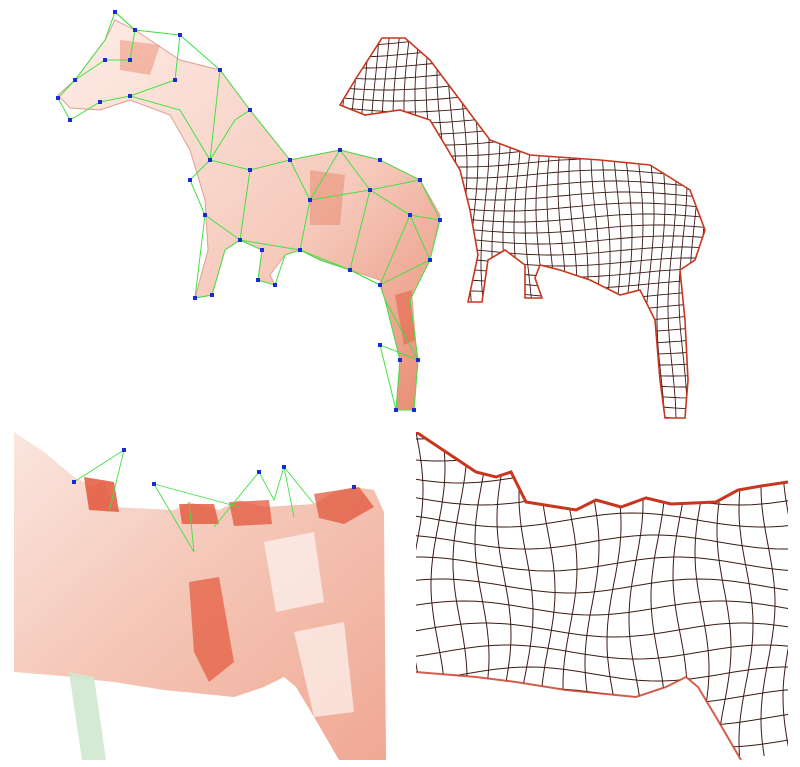 The width and height of the screenshot is (800, 767). I want to click on belly-outline, so click(579, 715).